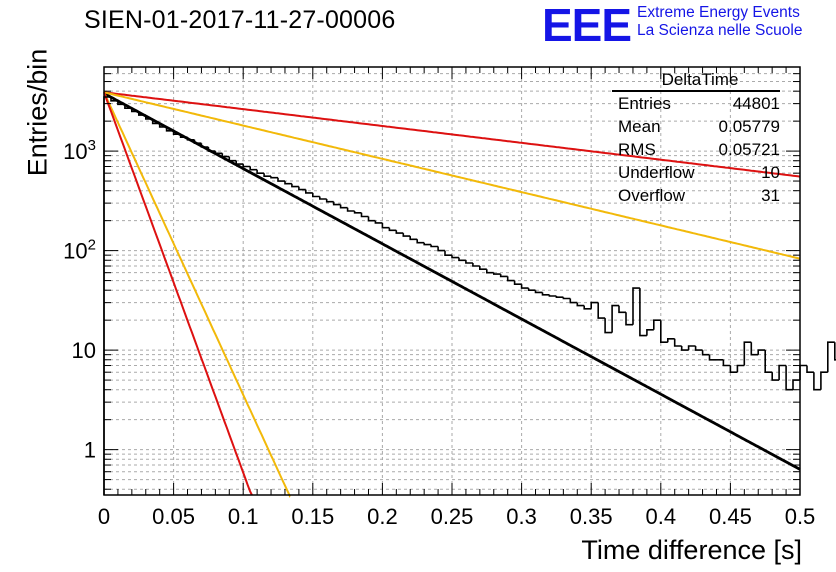  I want to click on x-tick-label: 0.1, so click(243, 516).